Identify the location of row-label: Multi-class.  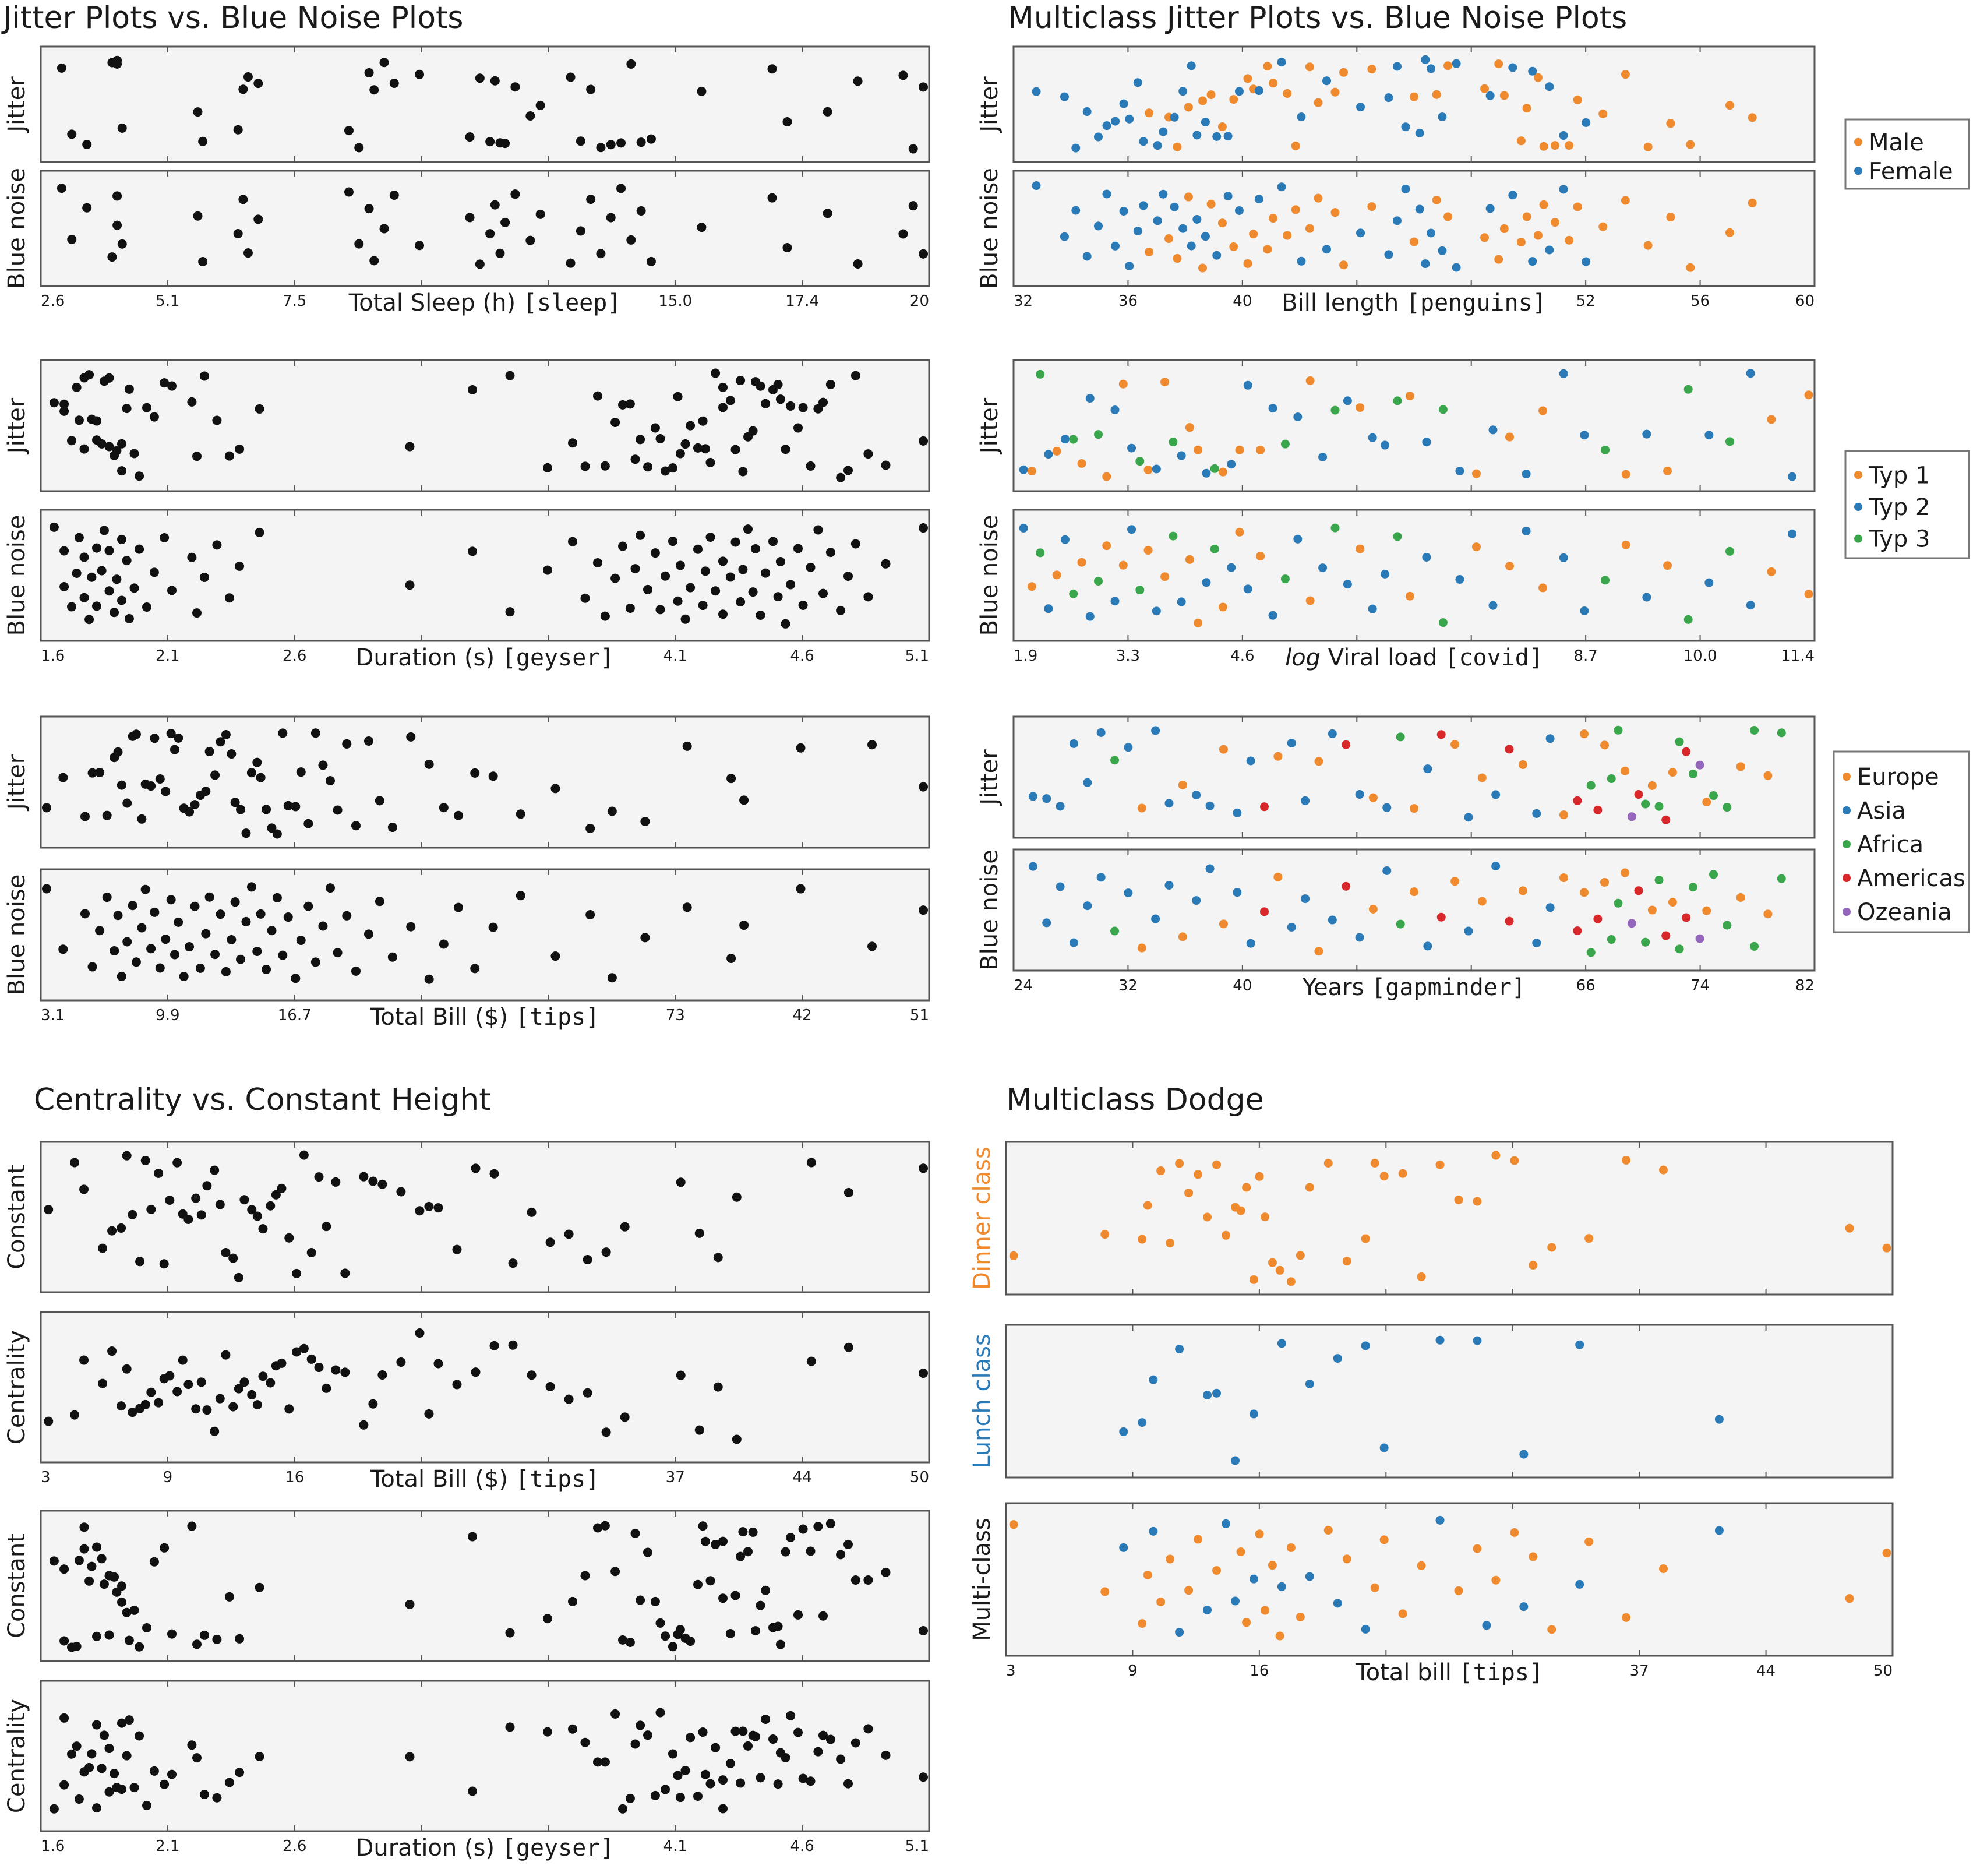
(982, 1579).